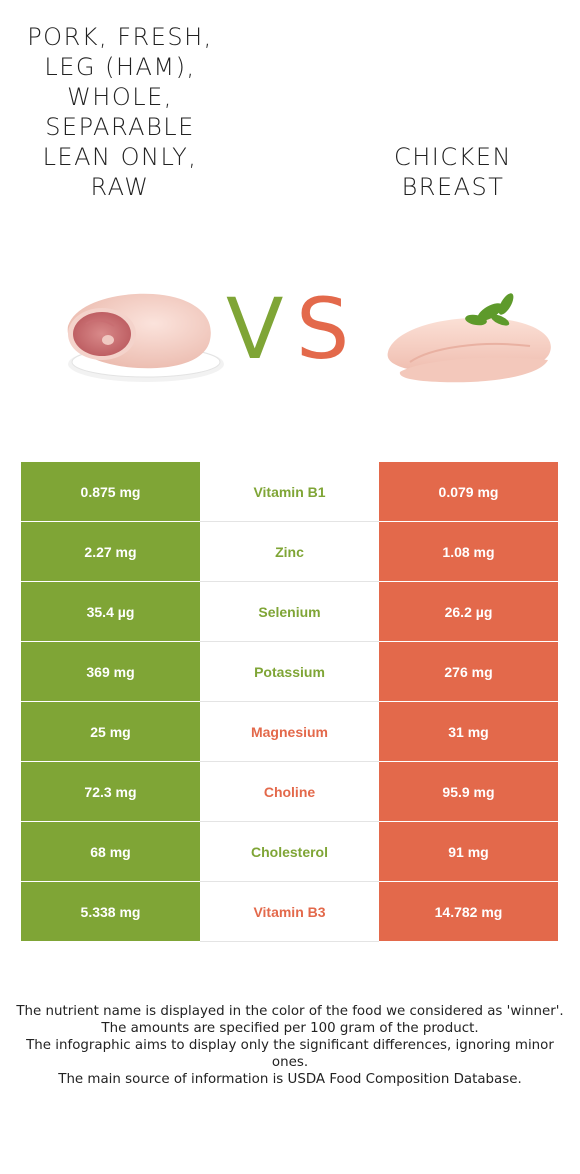 This screenshot has width=580, height=1174. I want to click on right-value-cell: 95.9 mg, so click(468, 791).